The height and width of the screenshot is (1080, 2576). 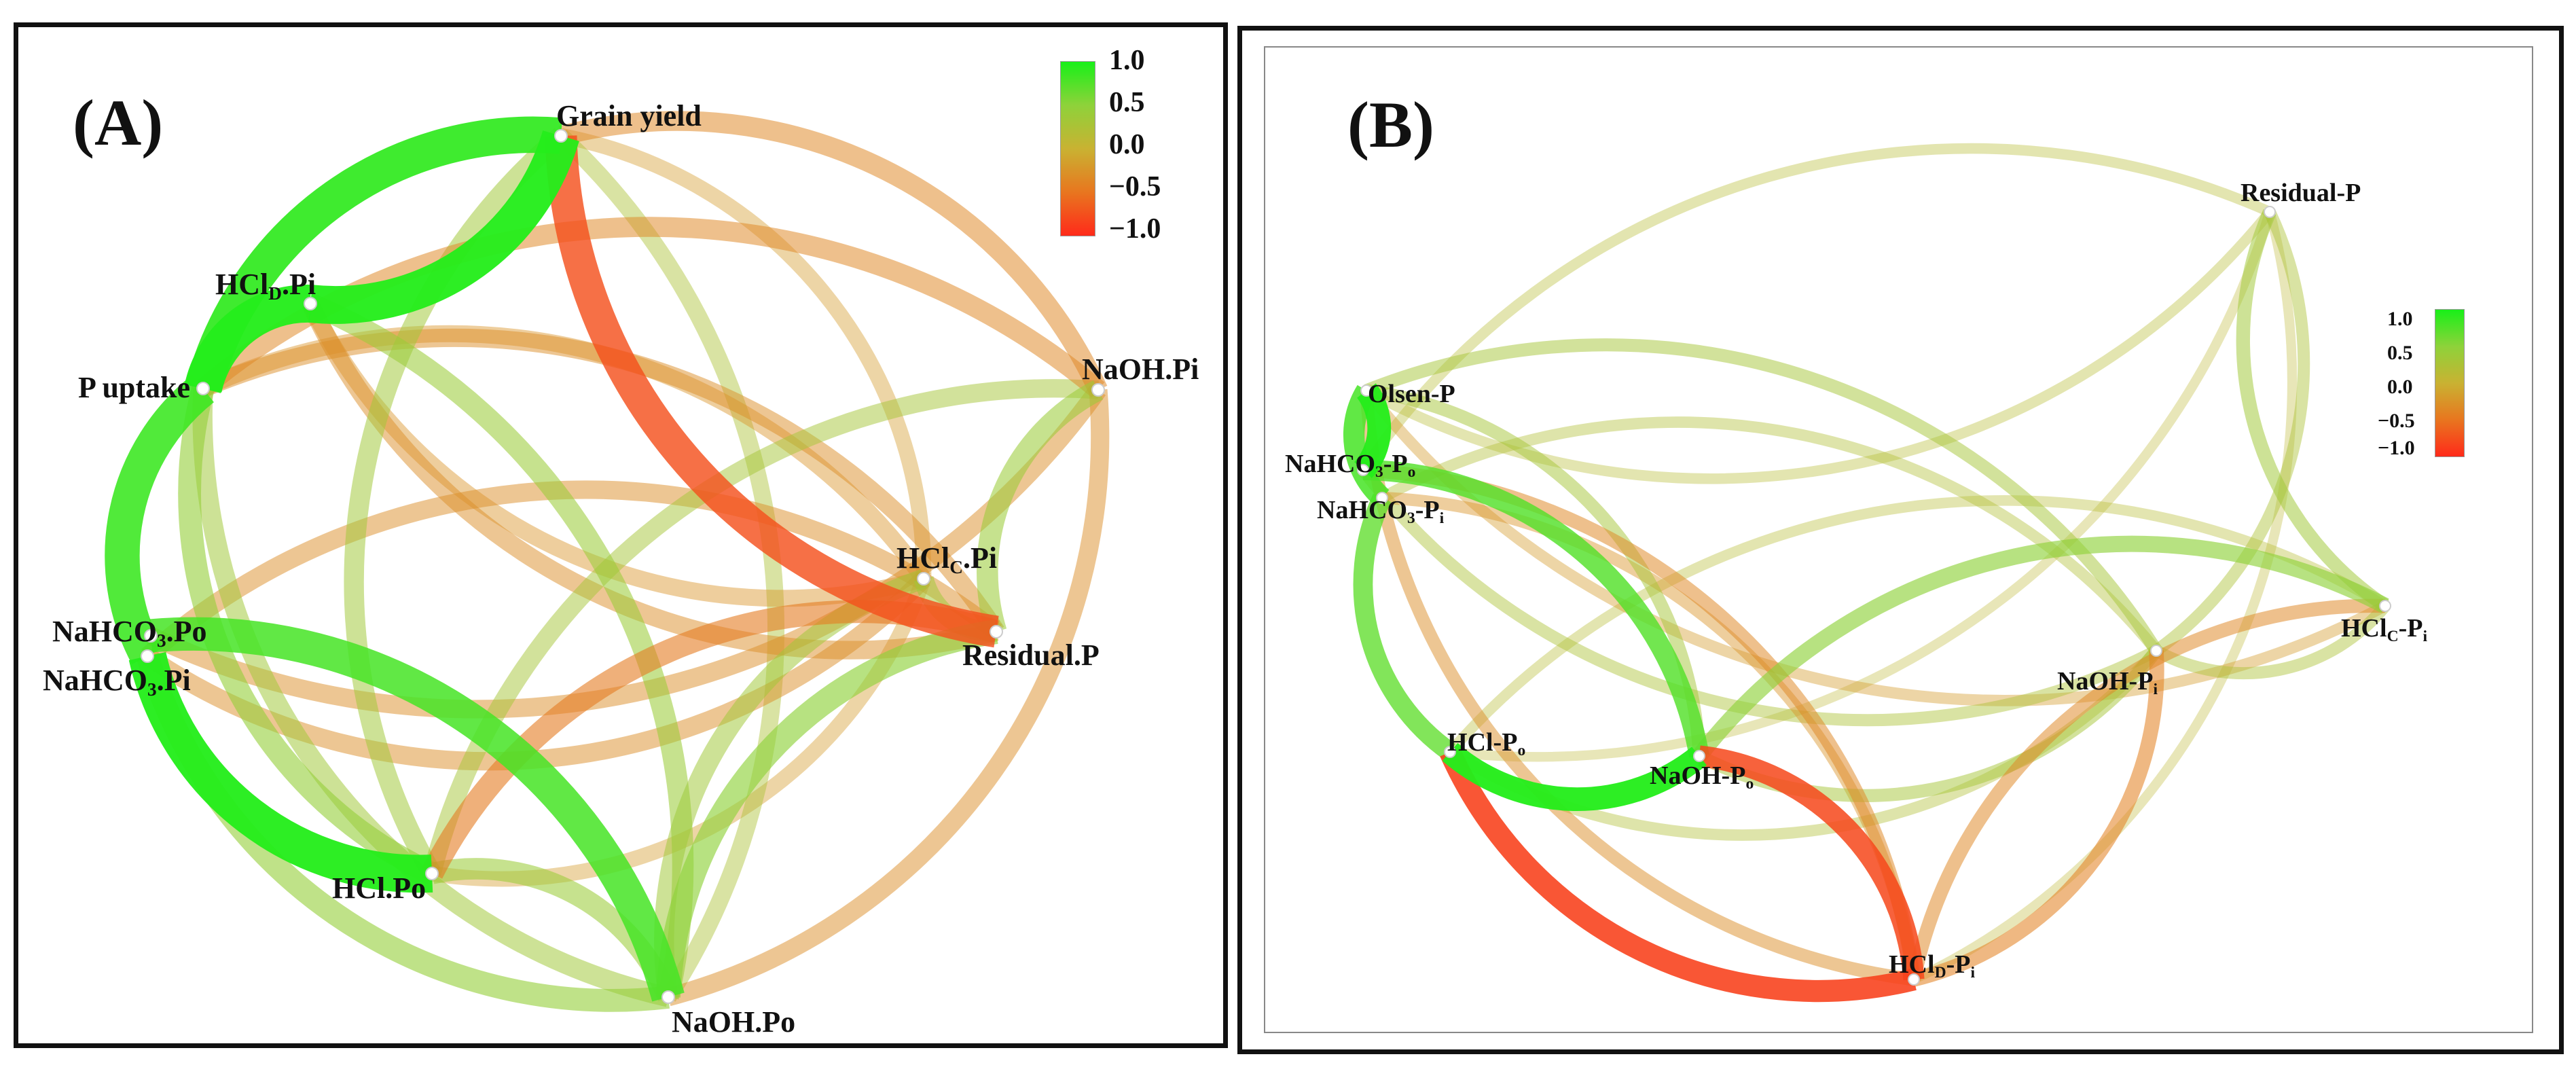 What do you see at coordinates (118, 122) in the screenshot?
I see `panel-a-label: (A)` at bounding box center [118, 122].